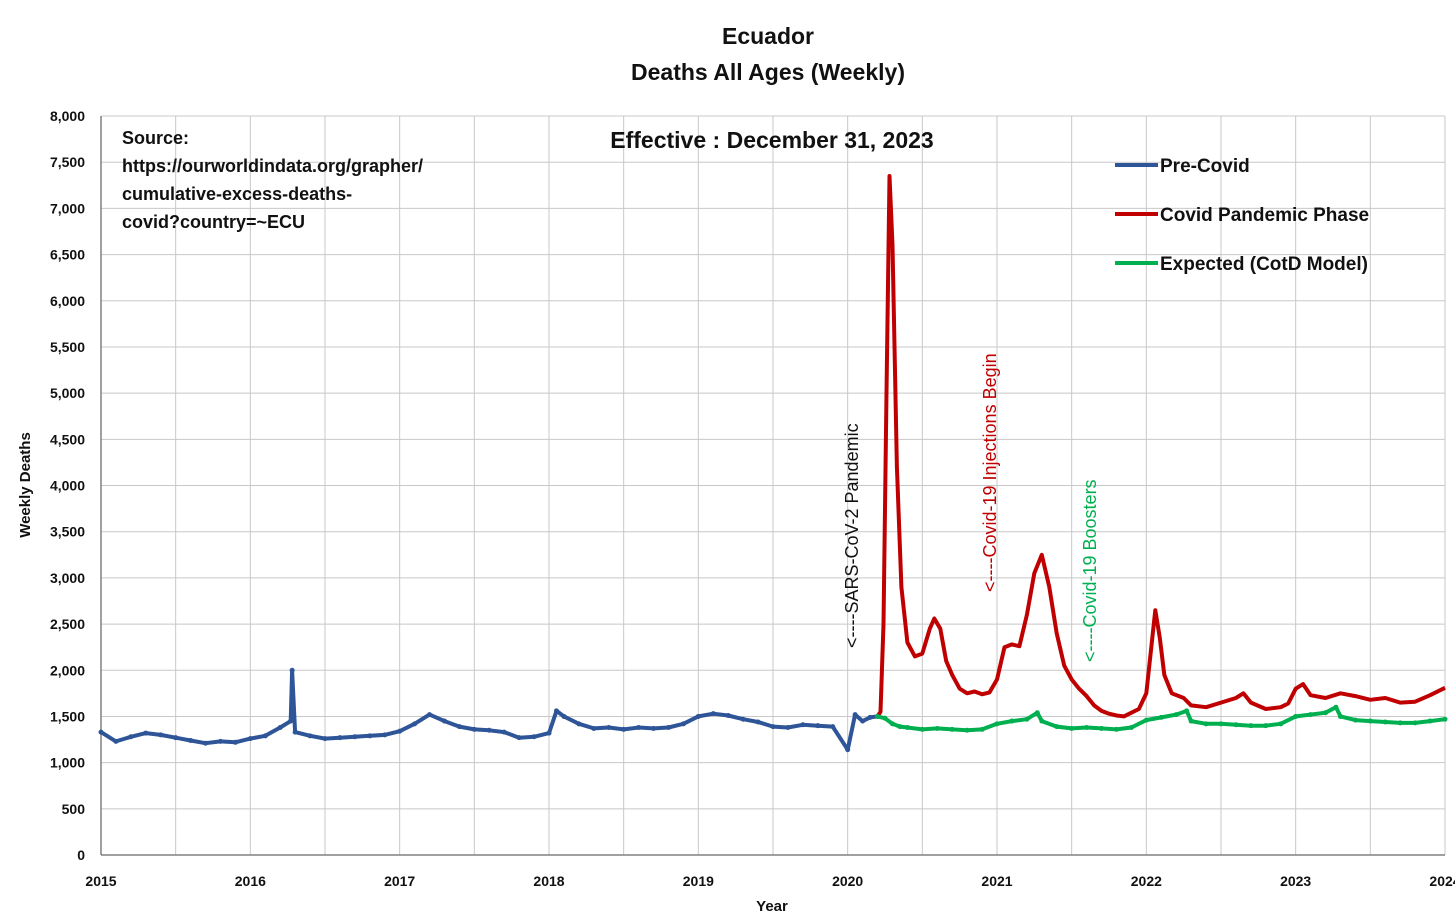 Image resolution: width=1455 pixels, height=917 pixels. I want to click on legend-label-covid-phase: Covid Pandemic Phase, so click(1264, 215).